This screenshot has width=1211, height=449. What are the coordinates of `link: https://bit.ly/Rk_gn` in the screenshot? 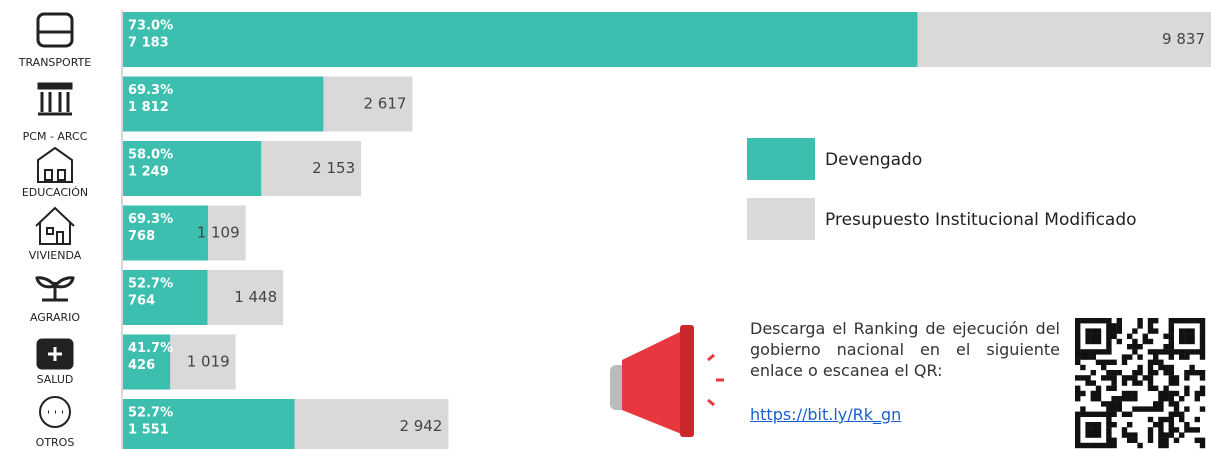 It's located at (826, 414).